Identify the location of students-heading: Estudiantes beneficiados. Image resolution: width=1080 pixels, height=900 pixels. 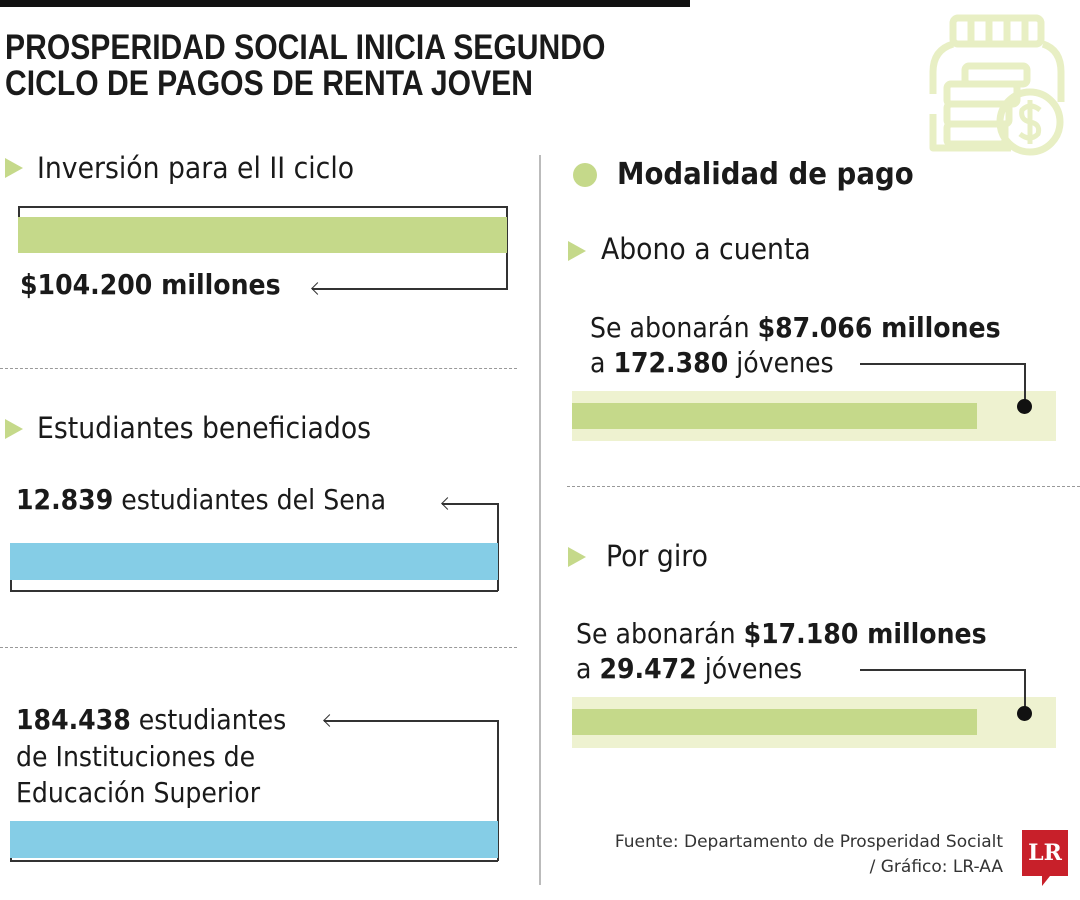
(204, 428).